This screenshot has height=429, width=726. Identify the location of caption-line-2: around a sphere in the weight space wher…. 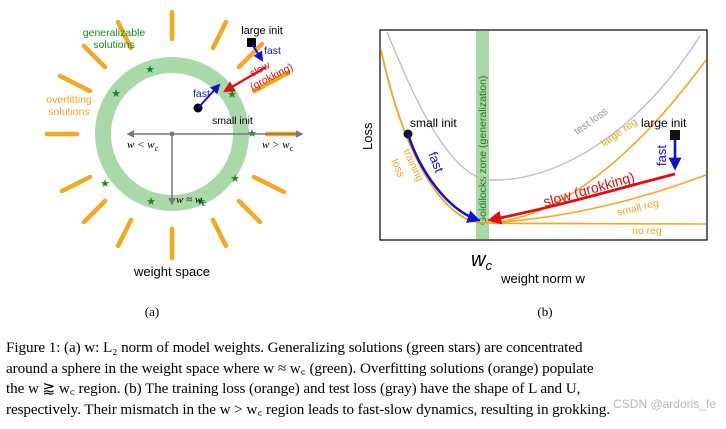
(300, 368).